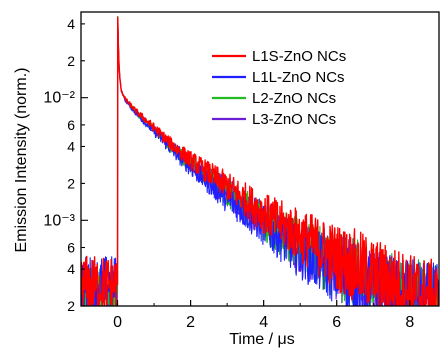 The width and height of the screenshot is (441, 355). I want to click on x-tick-label: 2, so click(190, 322).